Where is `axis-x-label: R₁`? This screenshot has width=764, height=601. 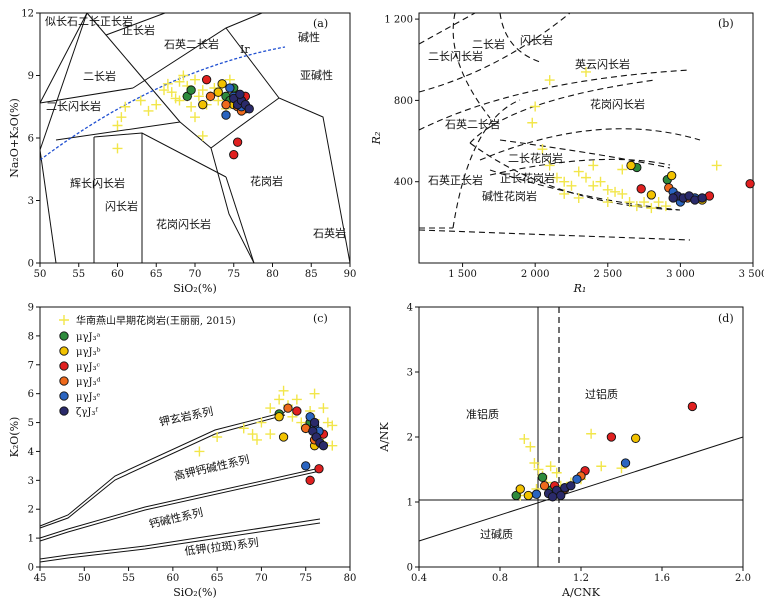
axis-x-label: R₁ is located at coordinates (580, 288).